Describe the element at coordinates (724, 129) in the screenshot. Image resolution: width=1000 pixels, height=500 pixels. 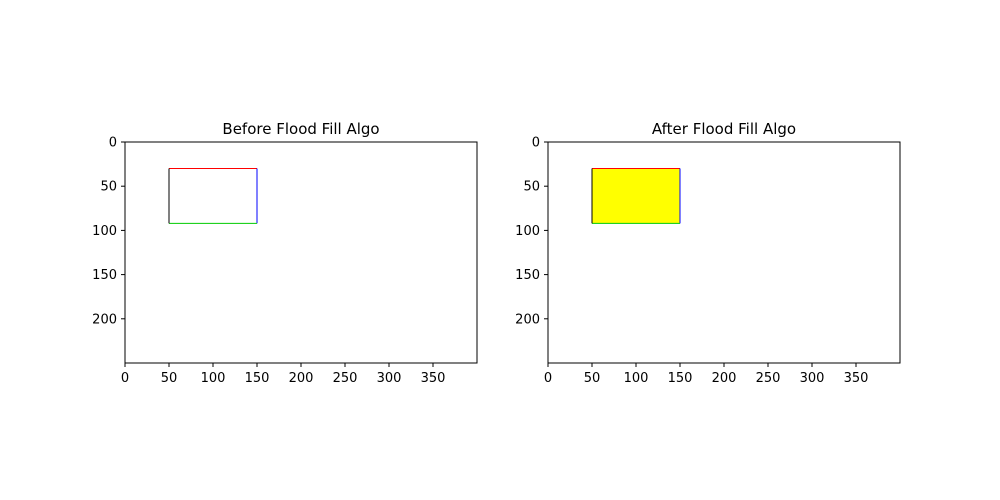
I see `chart-title: After Flood Fill Algo` at that location.